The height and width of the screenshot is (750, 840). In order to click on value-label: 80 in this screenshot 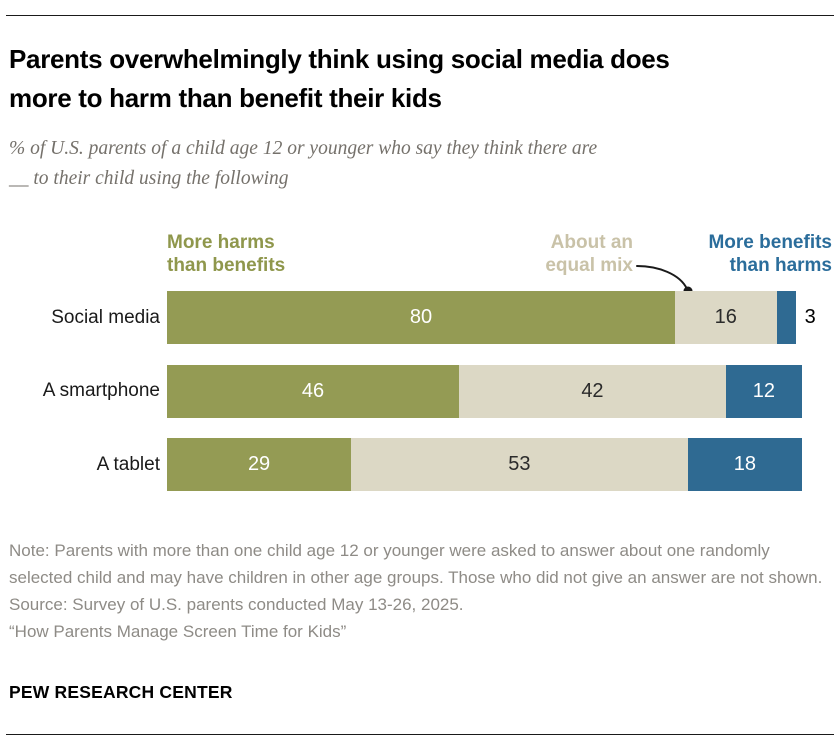, I will do `click(421, 317)`.